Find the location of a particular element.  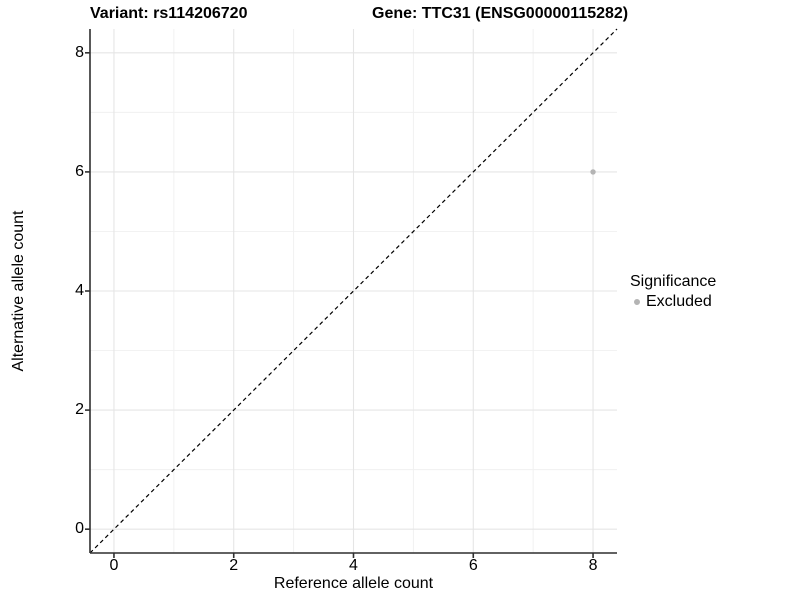

x-tick-label: 8 is located at coordinates (593, 565).